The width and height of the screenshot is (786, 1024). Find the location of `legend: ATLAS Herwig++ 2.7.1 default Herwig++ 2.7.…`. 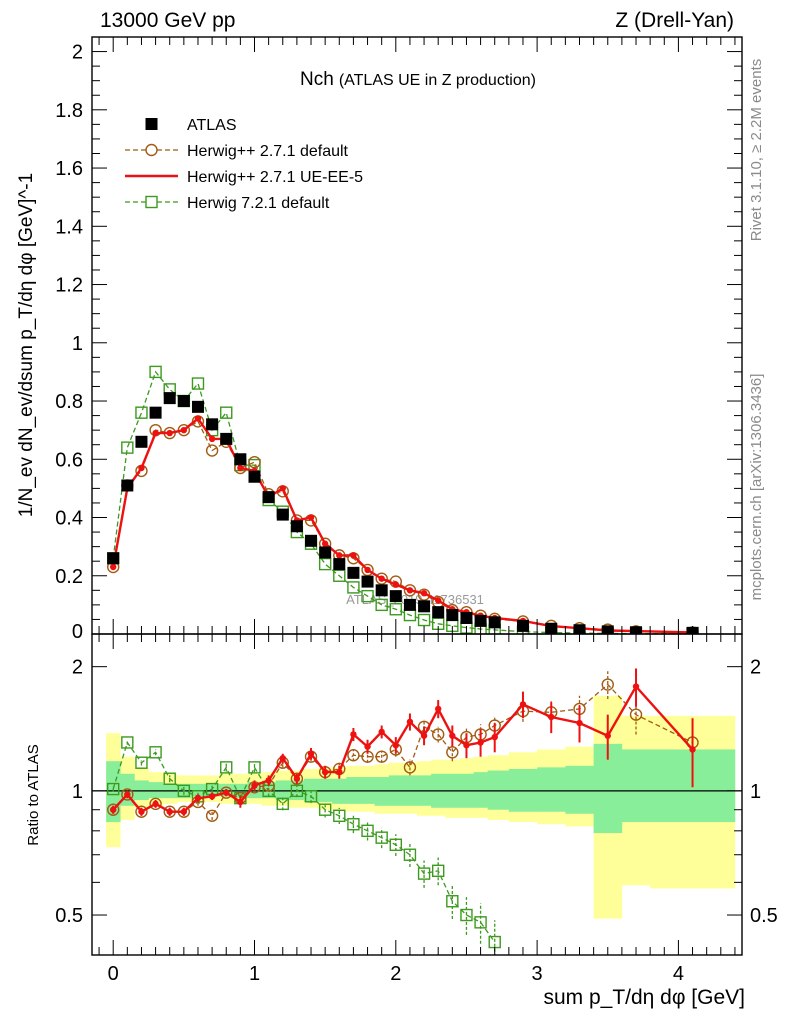

legend: ATLAS Herwig++ 2.7.1 default Herwig++ 2.7.… is located at coordinates (244, 164).